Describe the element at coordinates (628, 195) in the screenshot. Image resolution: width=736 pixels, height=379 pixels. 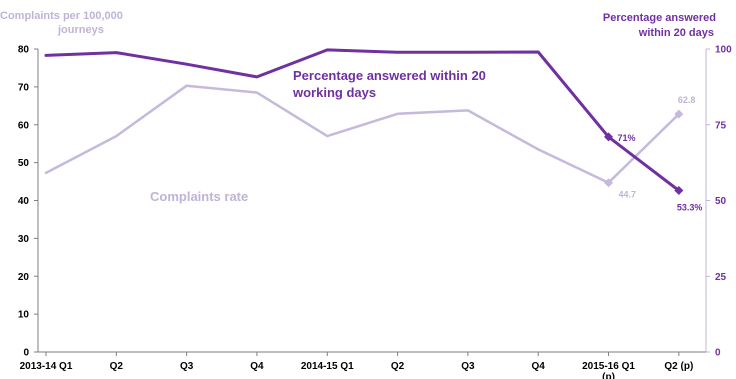
I see `rate-data-label: 44.7` at that location.